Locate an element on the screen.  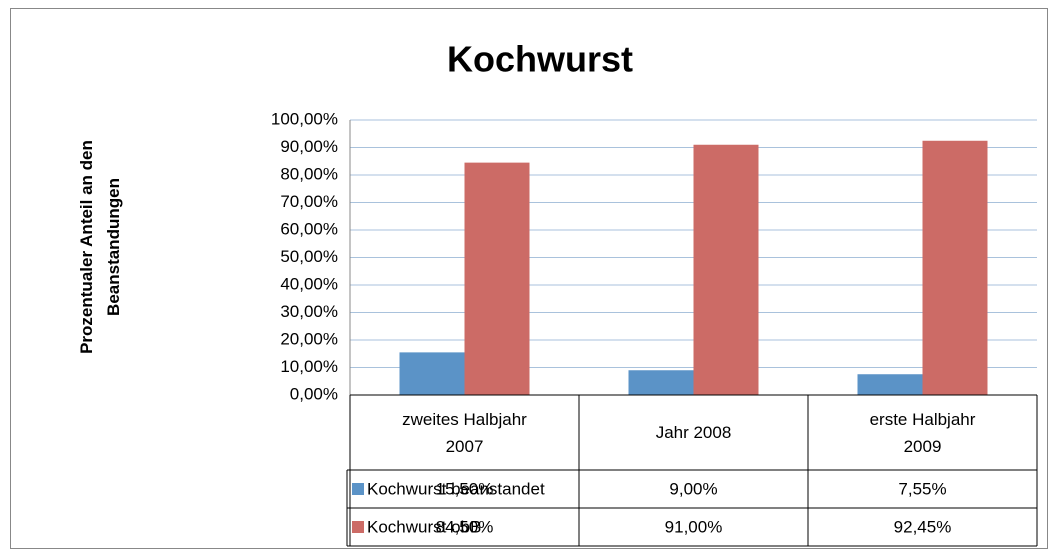
y-tick-label: 40,00% is located at coordinates (309, 283).